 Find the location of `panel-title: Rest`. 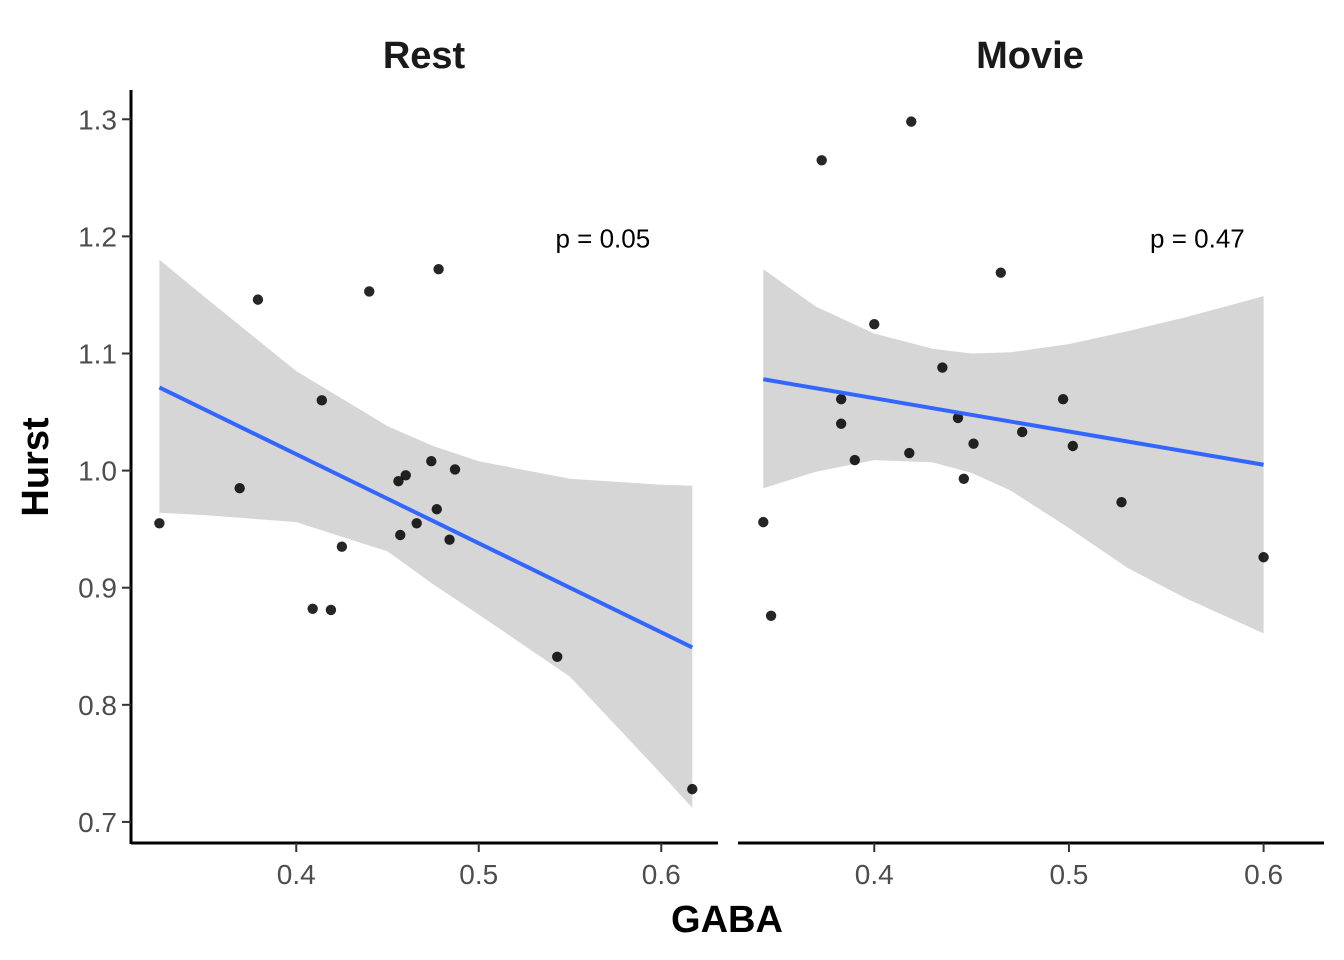

panel-title: Rest is located at coordinates (424, 56).